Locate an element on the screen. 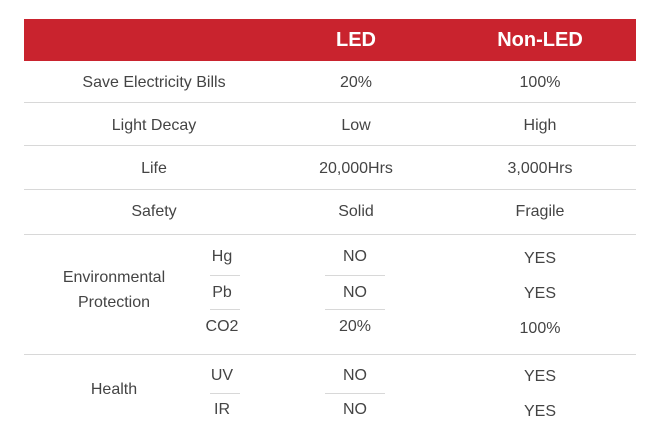 Image resolution: width=663 pixels, height=436 pixels. sub-nonled-hg: YES is located at coordinates (539, 258).